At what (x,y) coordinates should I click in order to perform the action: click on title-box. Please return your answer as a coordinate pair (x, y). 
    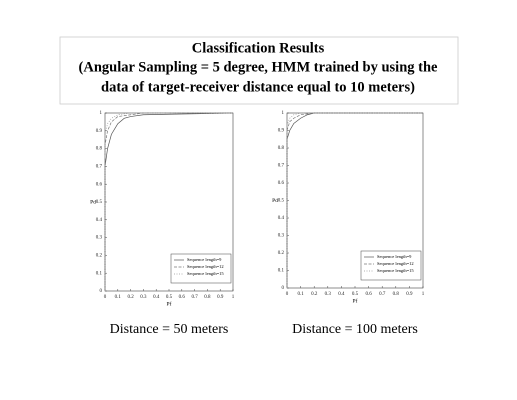
    Looking at the image, I should click on (259, 70).